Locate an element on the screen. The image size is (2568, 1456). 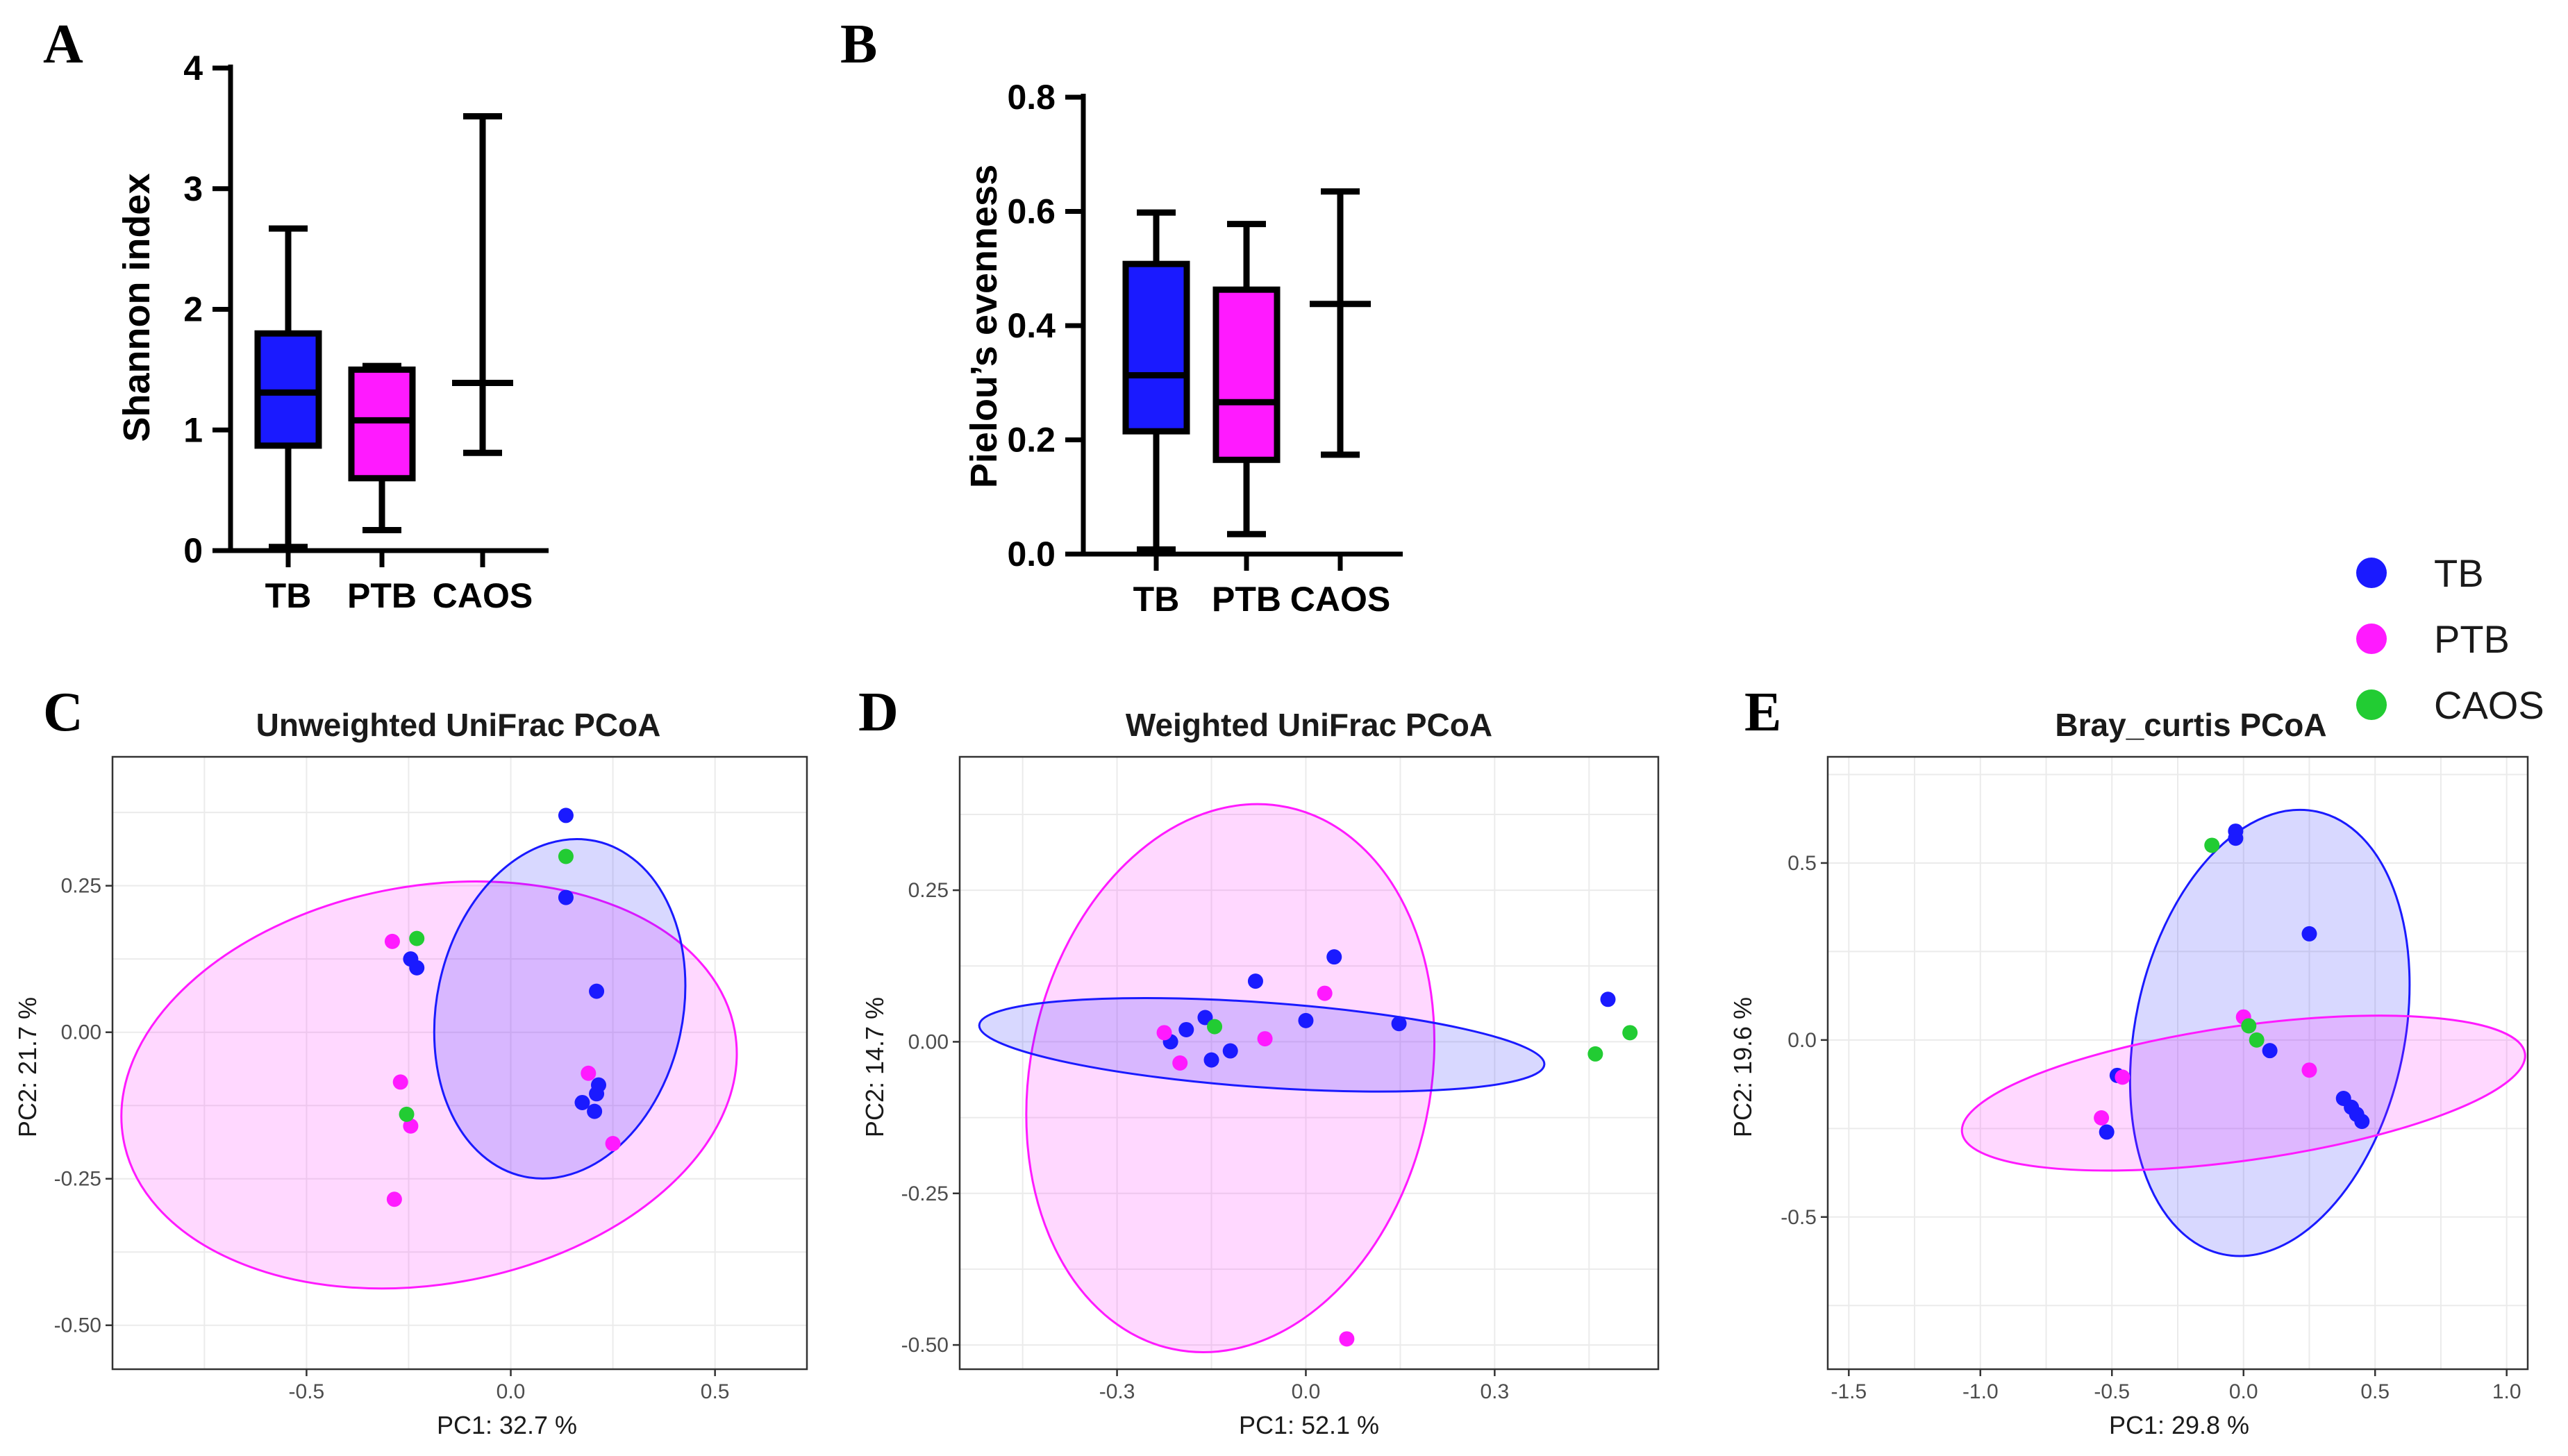
box-a-x-tick-label: TB is located at coordinates (288, 595).